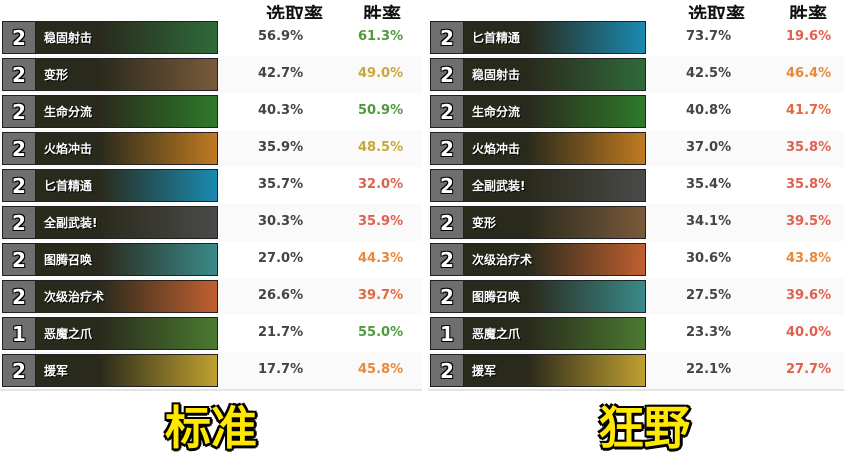  I want to click on win-rate: 55.0%, so click(381, 332).